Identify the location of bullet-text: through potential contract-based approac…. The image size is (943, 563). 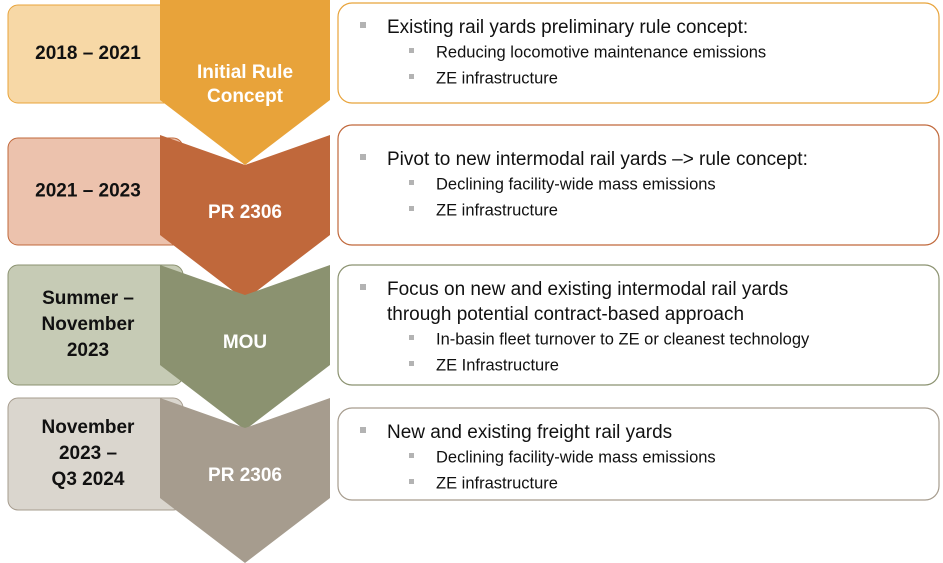
(565, 314).